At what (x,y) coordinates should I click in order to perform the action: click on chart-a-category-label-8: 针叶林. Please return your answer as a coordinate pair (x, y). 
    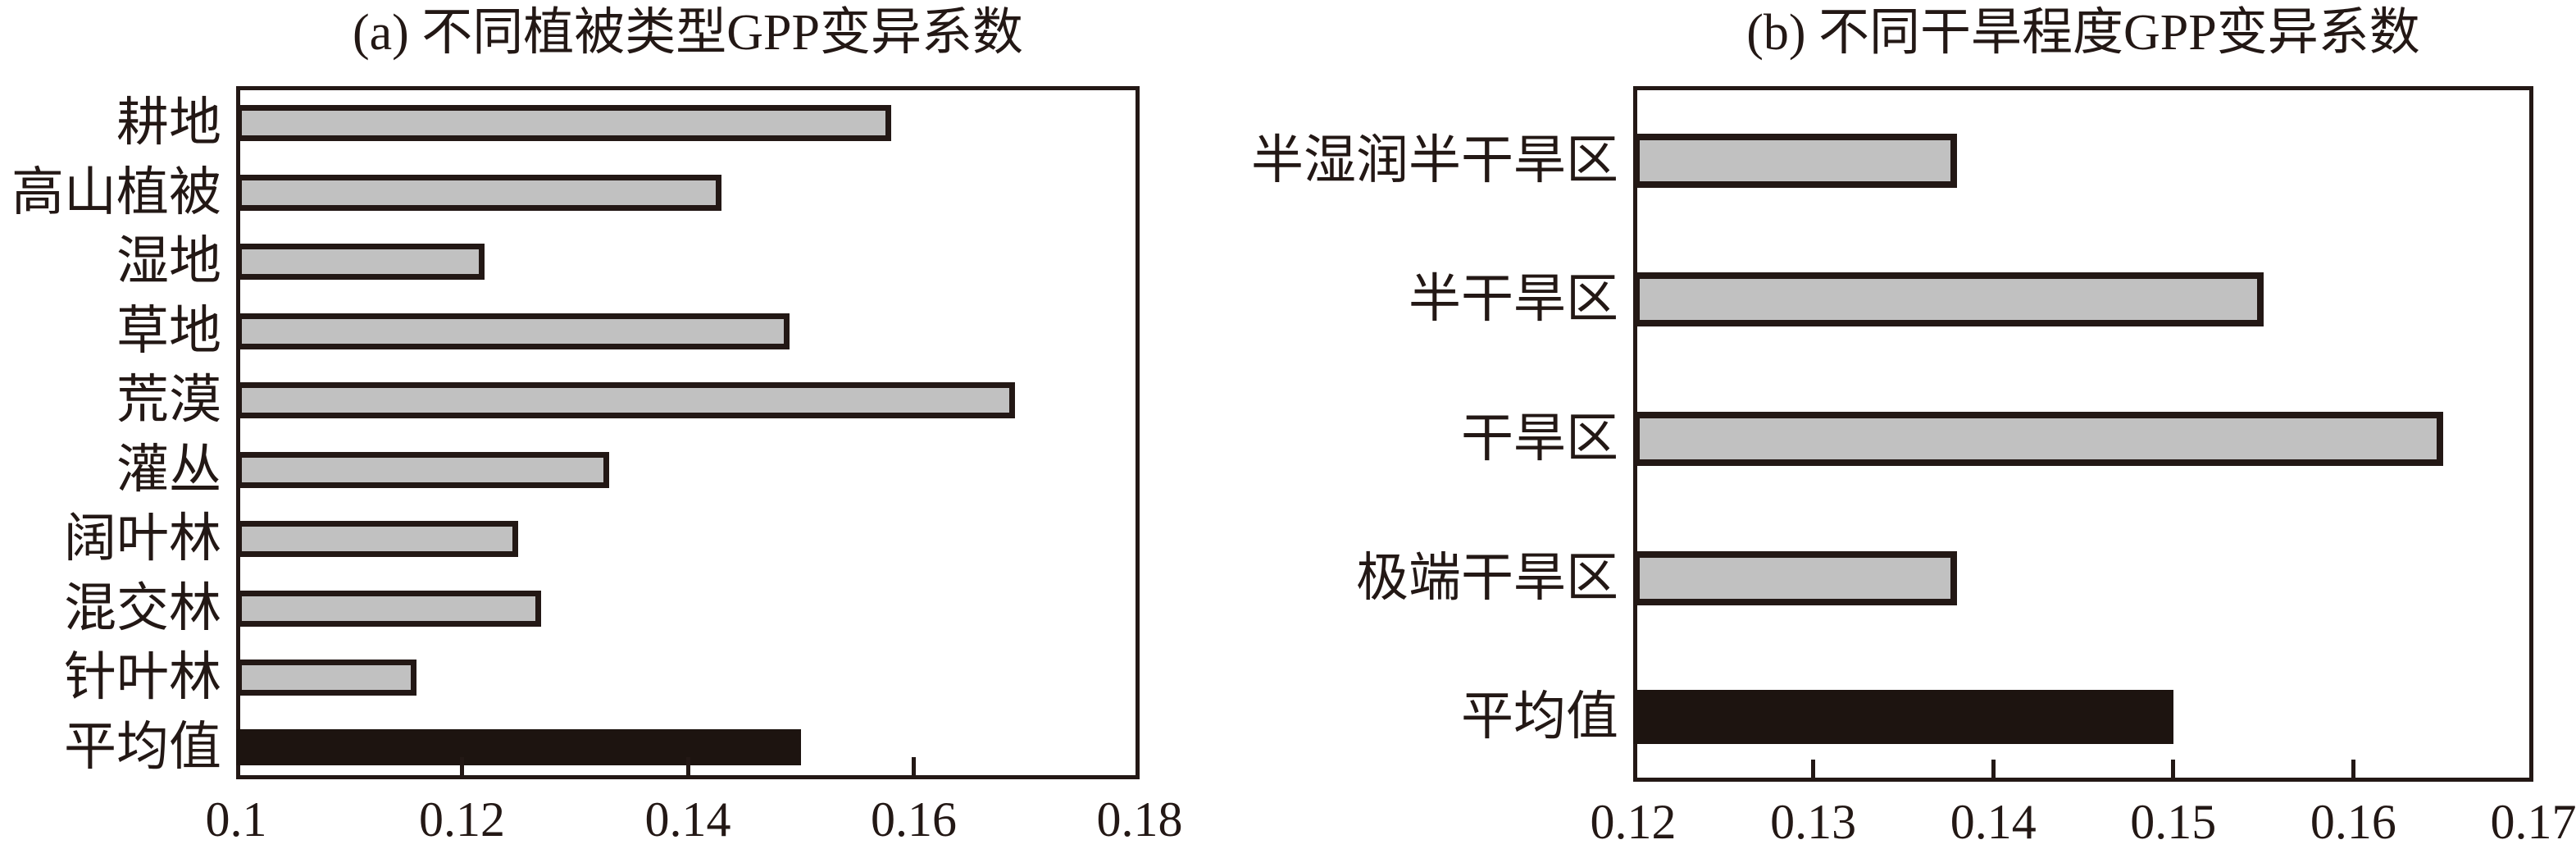
    Looking at the image, I should click on (143, 677).